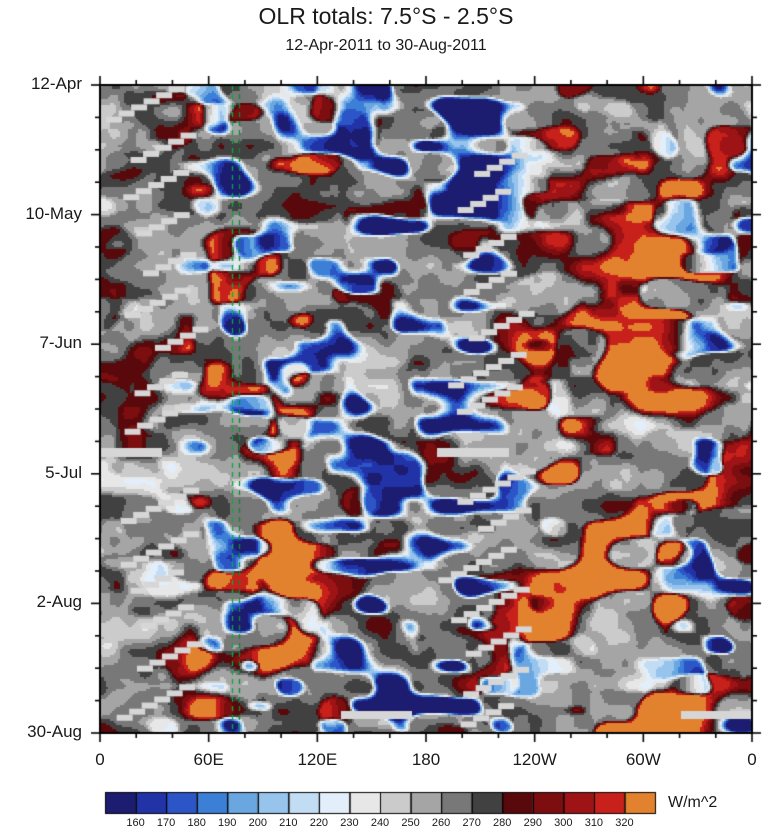 This screenshot has height=834, width=772. I want to click on chart-title: OLR totals: 7.5°S - 2.5°S, so click(386, 16).